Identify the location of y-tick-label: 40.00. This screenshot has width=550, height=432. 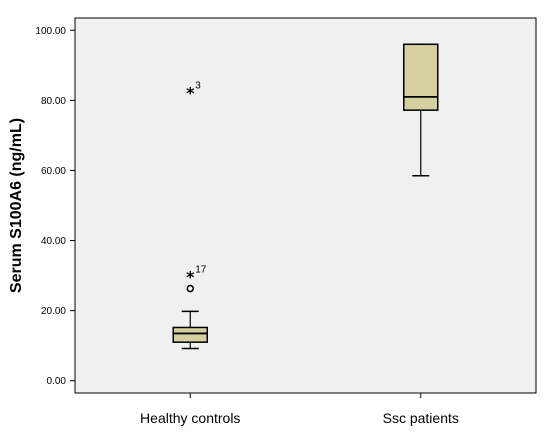
(53, 241).